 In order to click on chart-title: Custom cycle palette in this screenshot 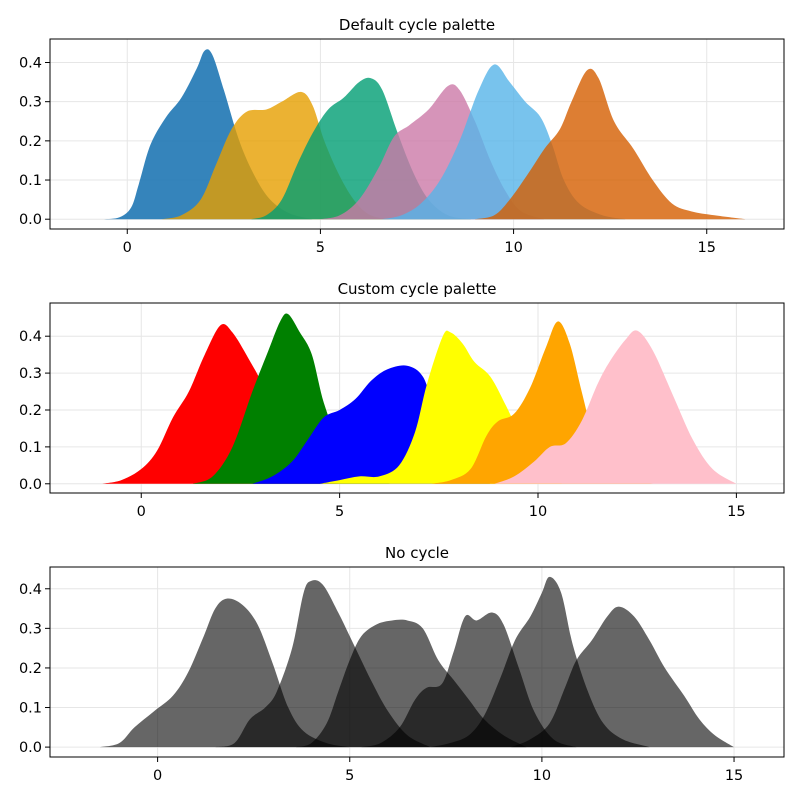, I will do `click(417, 289)`.